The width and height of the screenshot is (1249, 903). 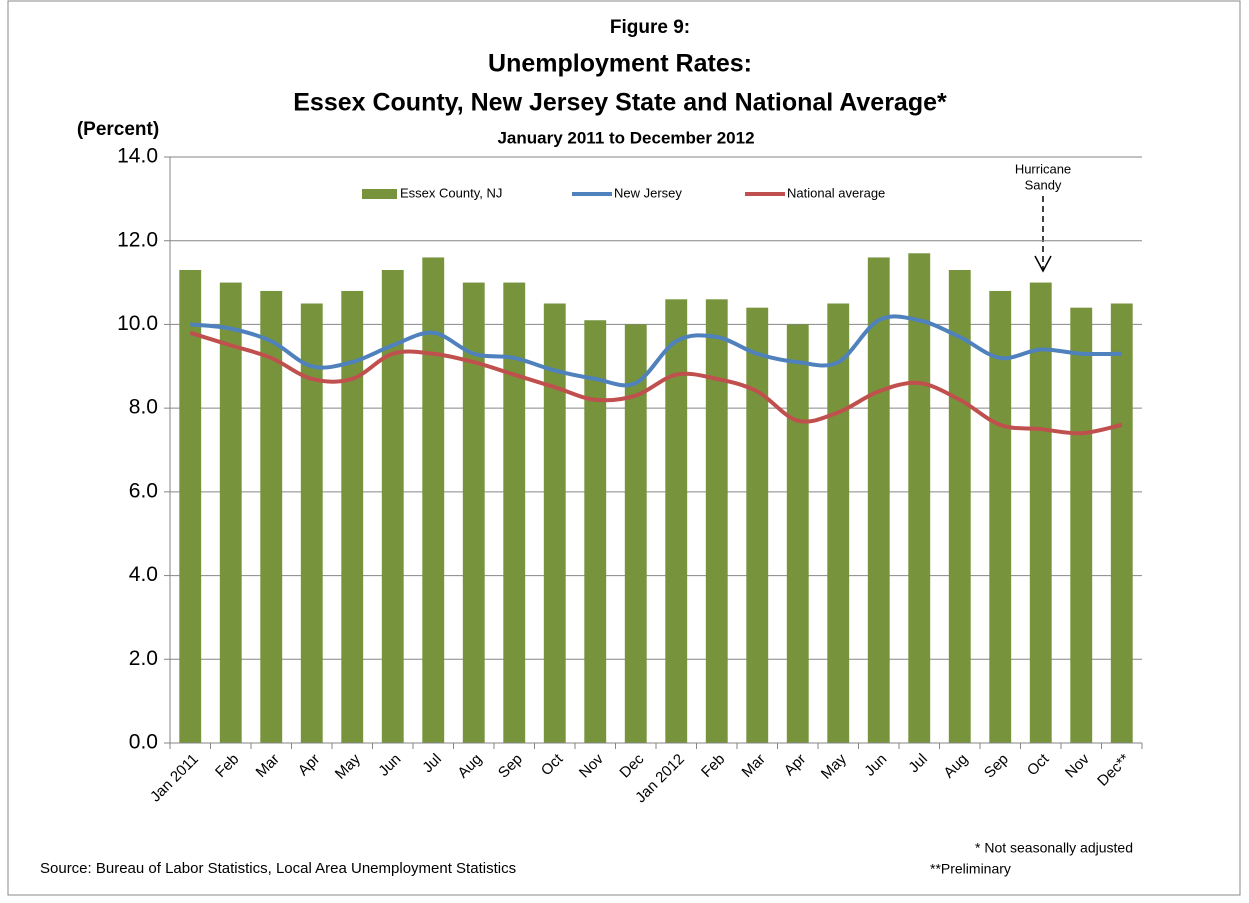 I want to click on legend-label: New Jersey, so click(x=648, y=192).